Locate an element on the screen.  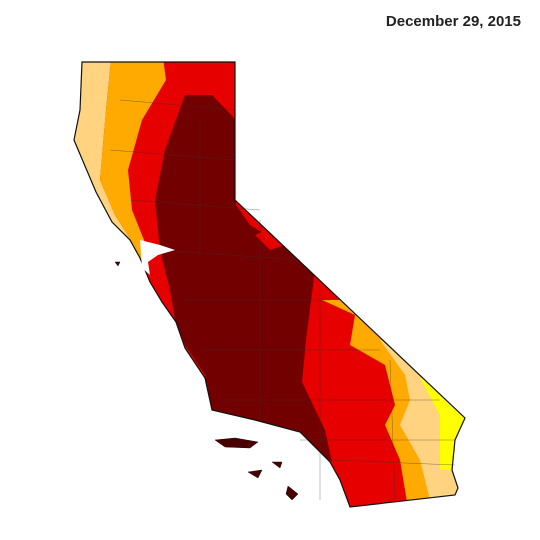
bay-water is located at coordinates (157, 257).